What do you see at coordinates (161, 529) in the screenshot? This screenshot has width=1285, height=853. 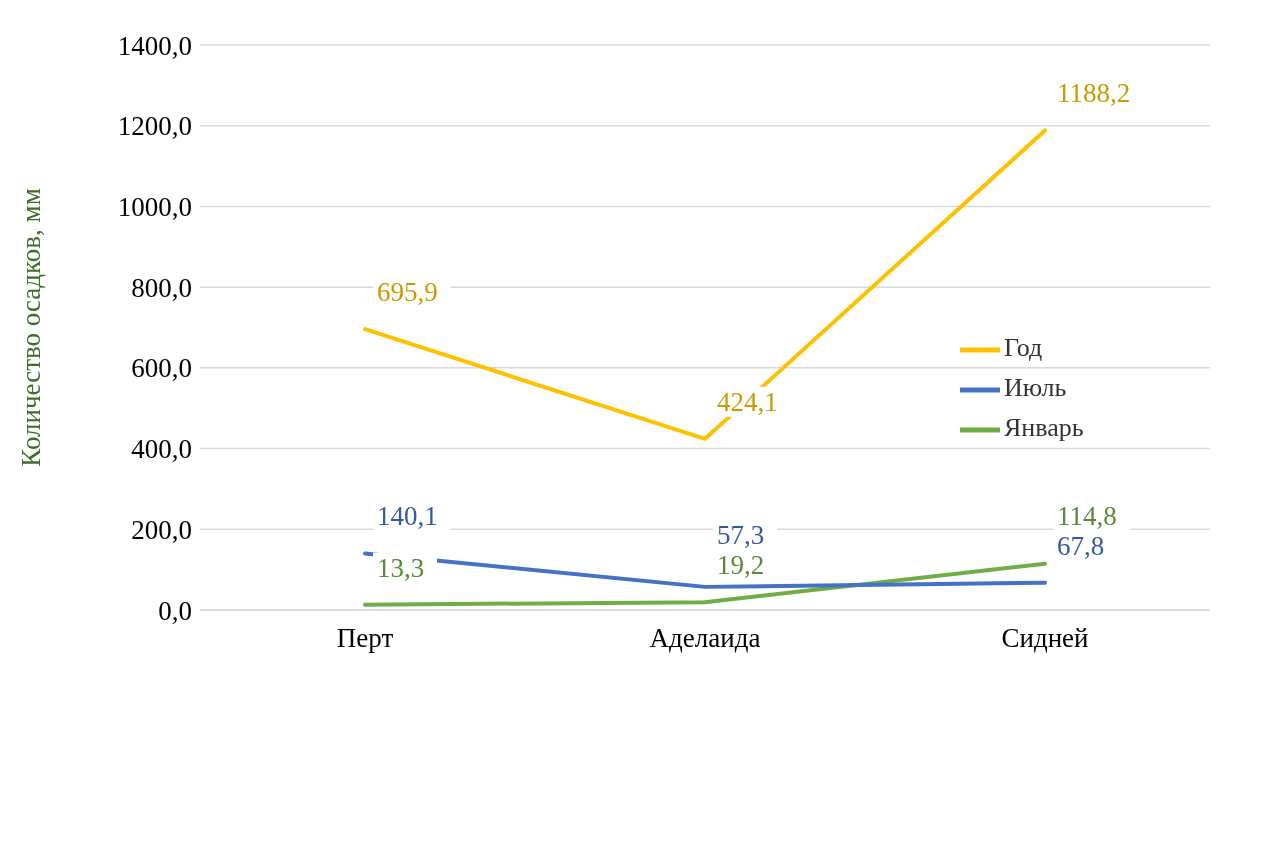 I see `y-tick-label: 200,0` at bounding box center [161, 529].